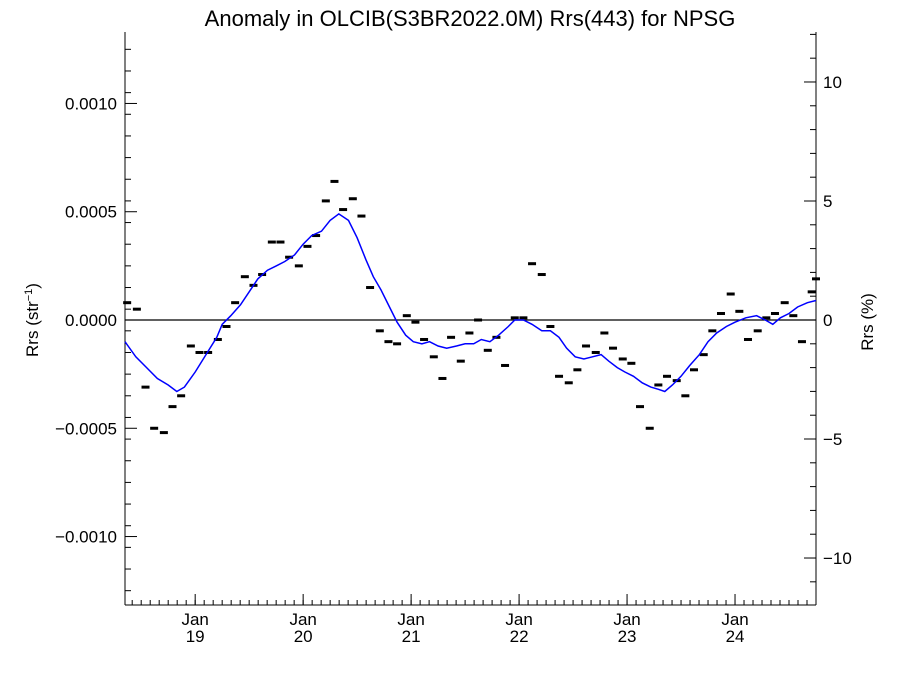 The image size is (900, 675). Describe the element at coordinates (735, 636) in the screenshot. I see `x-tick-label-year: 24` at that location.